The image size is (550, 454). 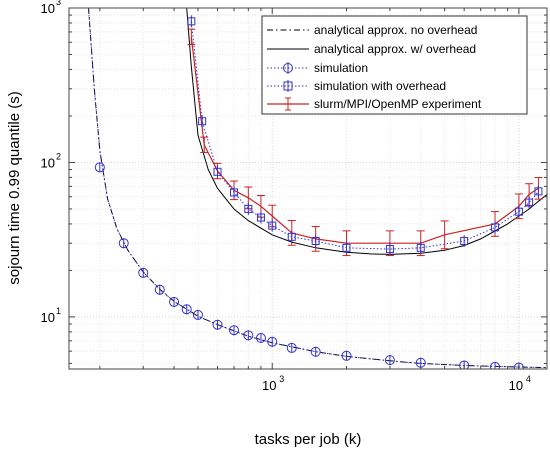 What do you see at coordinates (58, 311) in the screenshot?
I see `y-tick-exponent: 1` at bounding box center [58, 311].